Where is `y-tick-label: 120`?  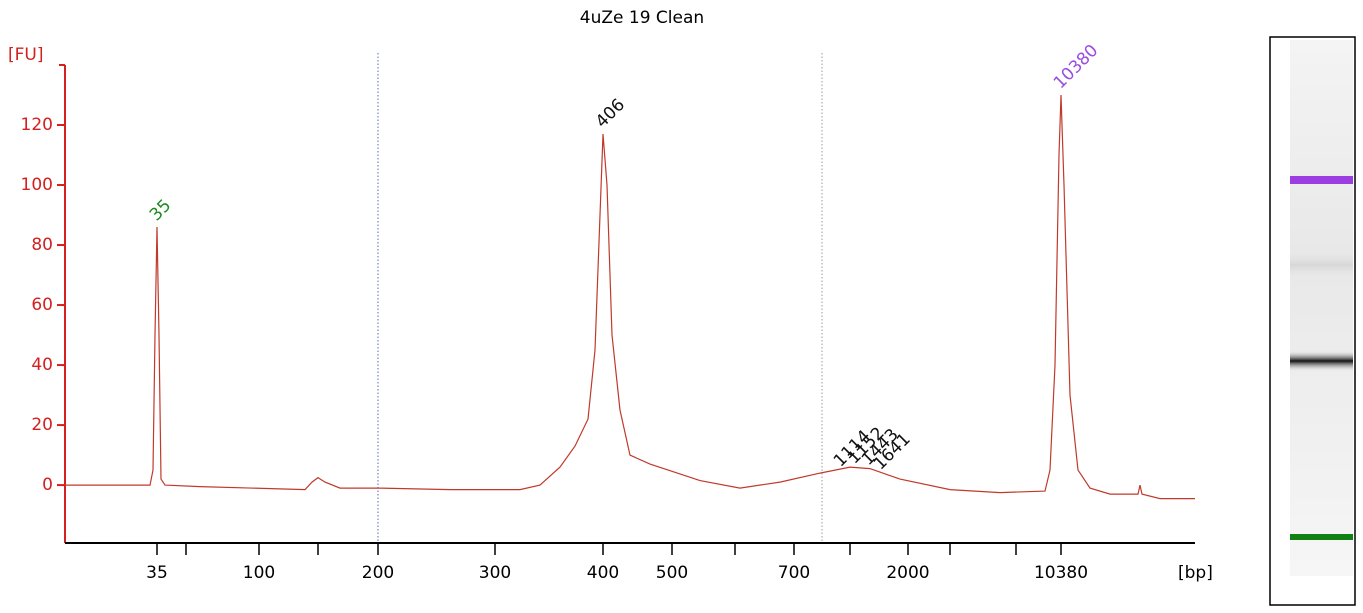 y-tick-label: 120 is located at coordinates (37, 125).